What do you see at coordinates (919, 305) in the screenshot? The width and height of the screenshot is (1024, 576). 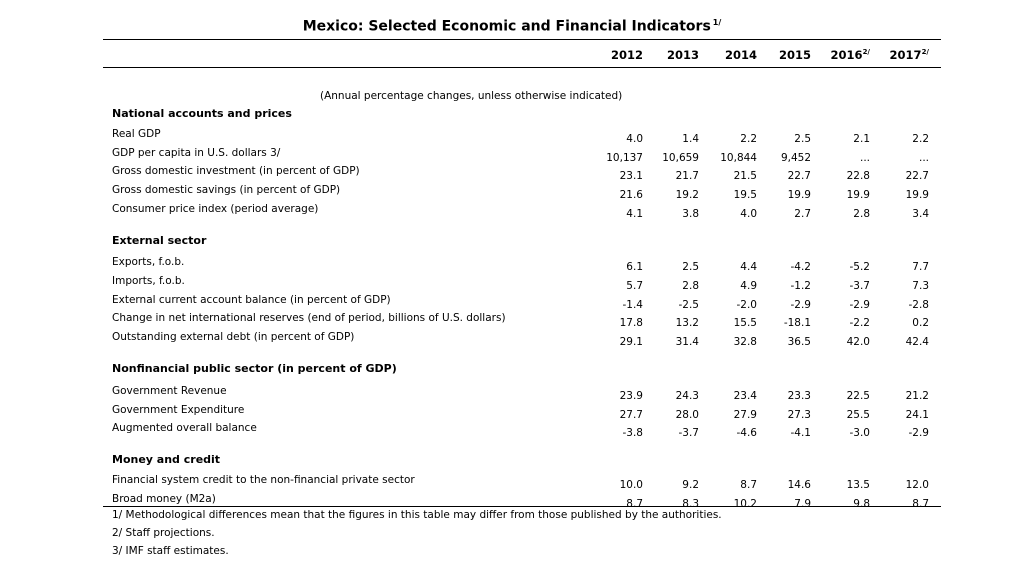 I see `table-cell: -2.8` at bounding box center [919, 305].